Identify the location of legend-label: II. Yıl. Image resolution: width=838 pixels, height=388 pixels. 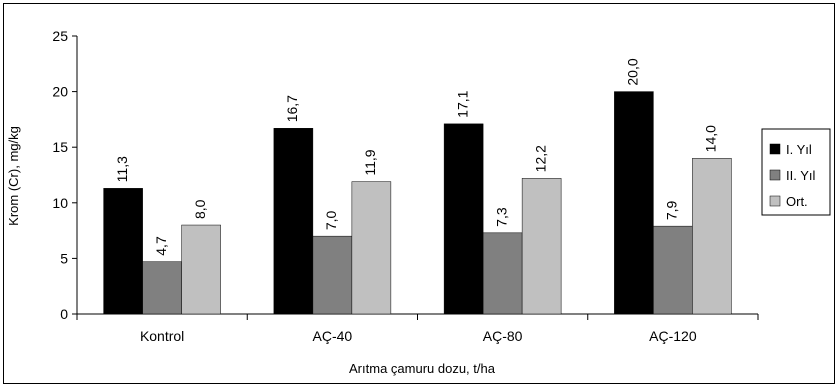
(800, 175).